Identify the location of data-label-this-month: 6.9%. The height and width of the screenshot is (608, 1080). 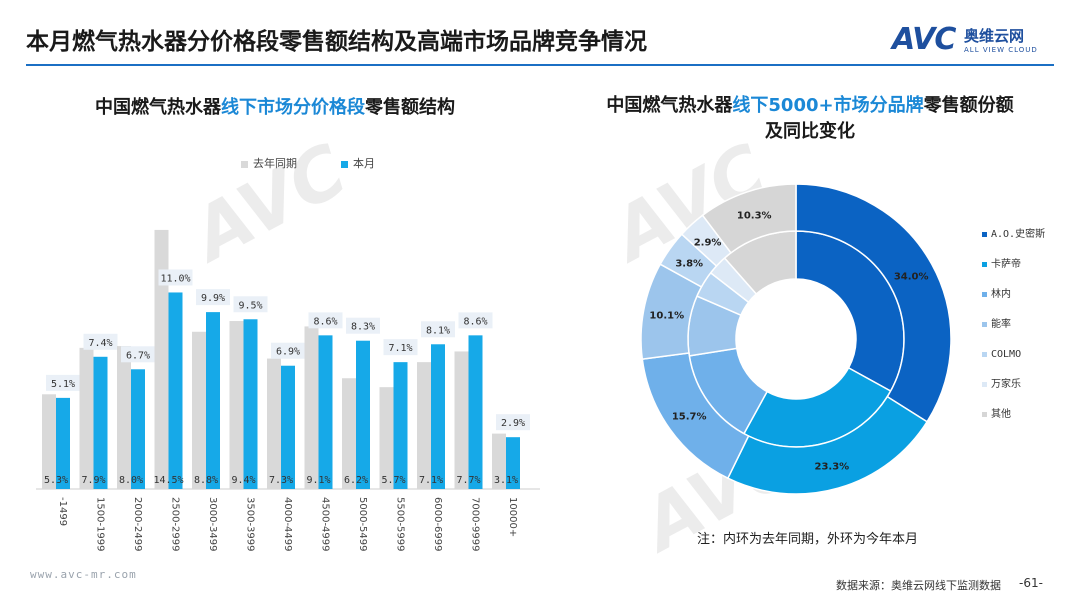
(288, 352).